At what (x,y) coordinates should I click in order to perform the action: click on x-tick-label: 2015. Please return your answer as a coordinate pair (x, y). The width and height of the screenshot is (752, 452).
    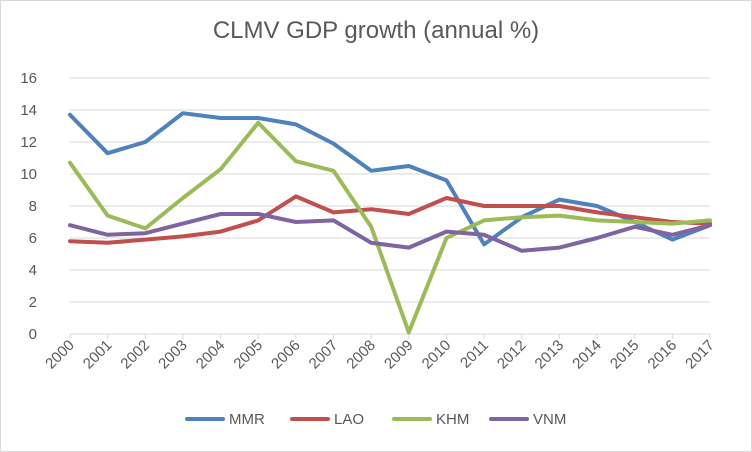
    Looking at the image, I should click on (625, 355).